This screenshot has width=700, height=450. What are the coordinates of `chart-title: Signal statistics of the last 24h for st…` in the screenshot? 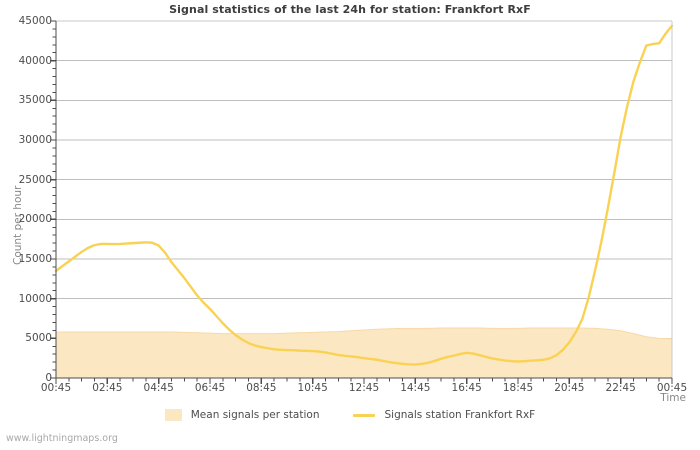 It's located at (350, 9).